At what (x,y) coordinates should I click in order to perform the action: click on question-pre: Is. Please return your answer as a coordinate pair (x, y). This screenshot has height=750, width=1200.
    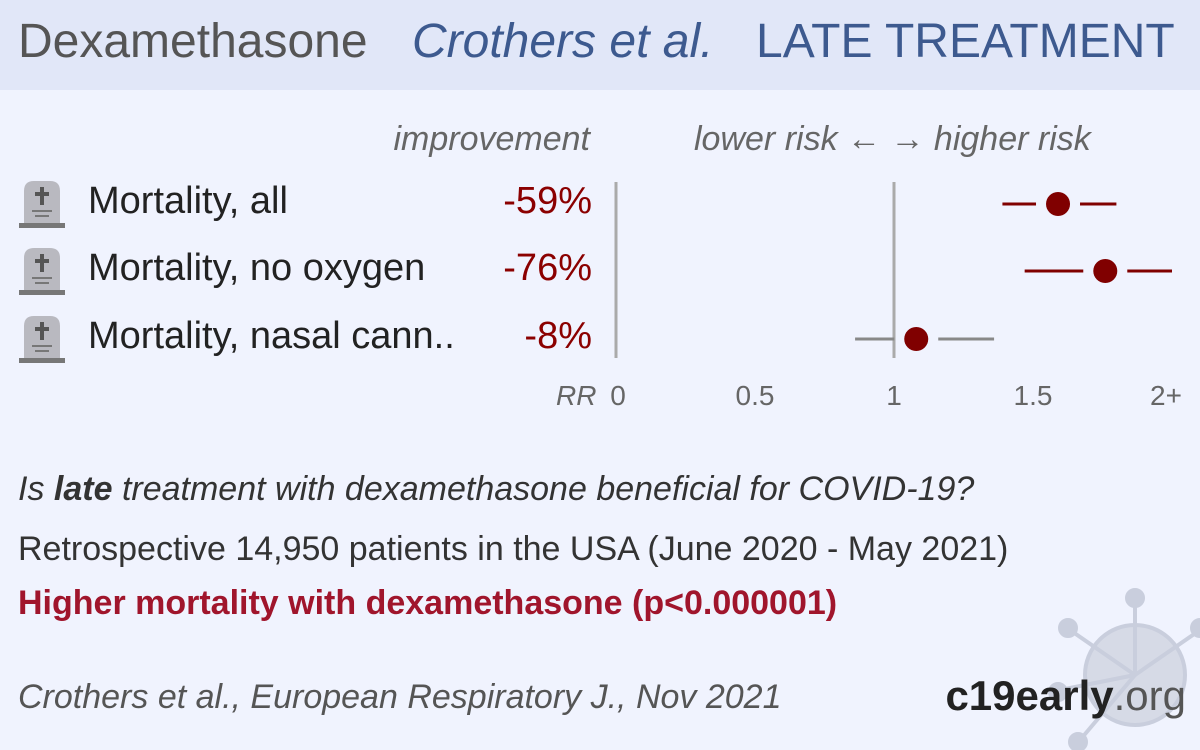
    Looking at the image, I should click on (36, 489).